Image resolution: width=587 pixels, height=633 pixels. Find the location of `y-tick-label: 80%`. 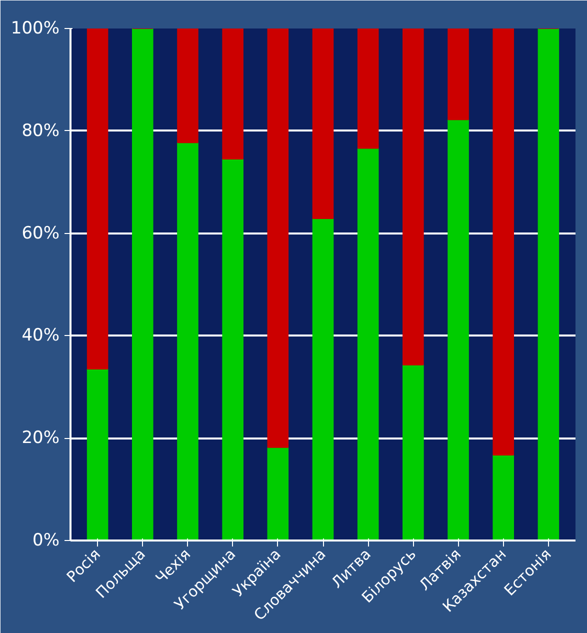

y-tick-label: 80% is located at coordinates (41, 130).